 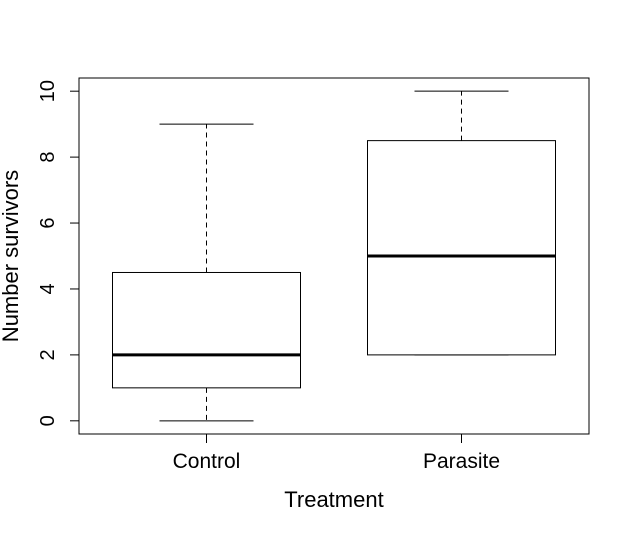 What do you see at coordinates (48, 222) in the screenshot?
I see `y-tick-label-6: 6` at bounding box center [48, 222].